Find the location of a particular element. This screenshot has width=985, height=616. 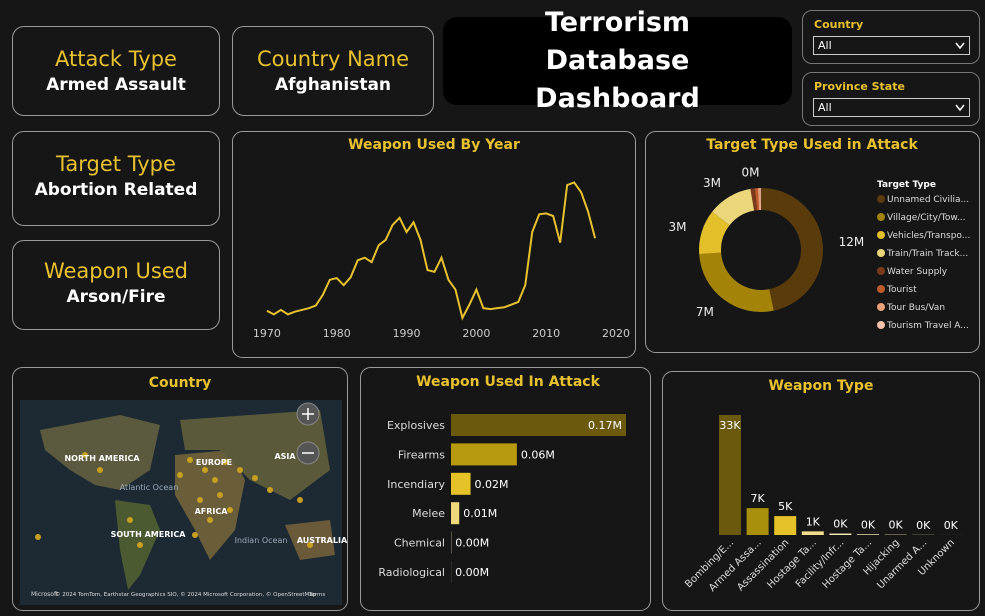

map-label: NORTH AMERICA is located at coordinates (102, 458).